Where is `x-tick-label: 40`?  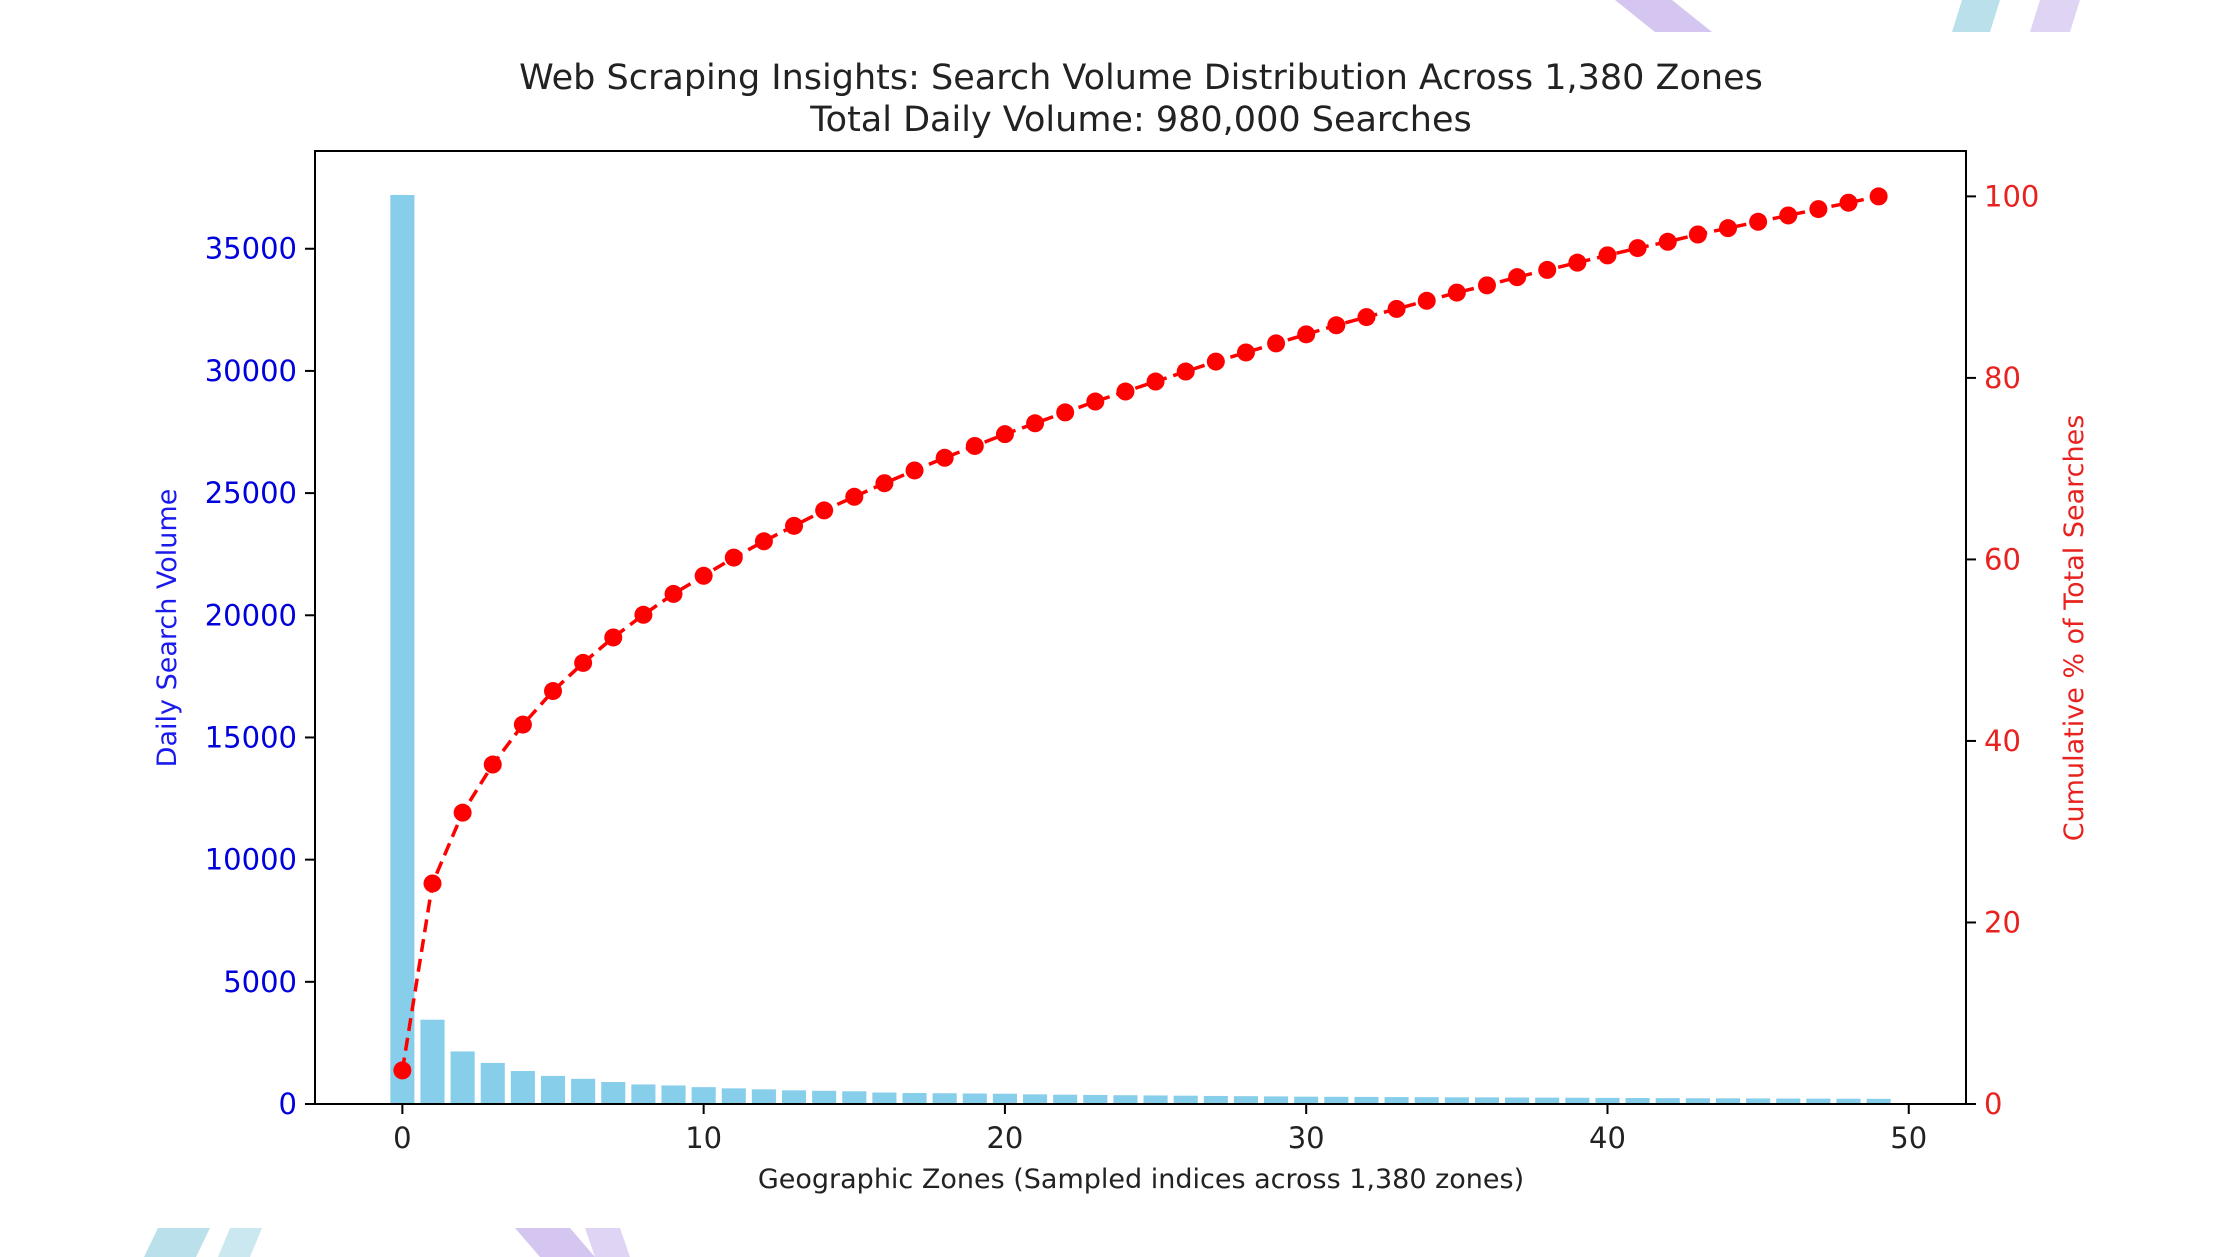
x-tick-label: 40 is located at coordinates (1607, 1138).